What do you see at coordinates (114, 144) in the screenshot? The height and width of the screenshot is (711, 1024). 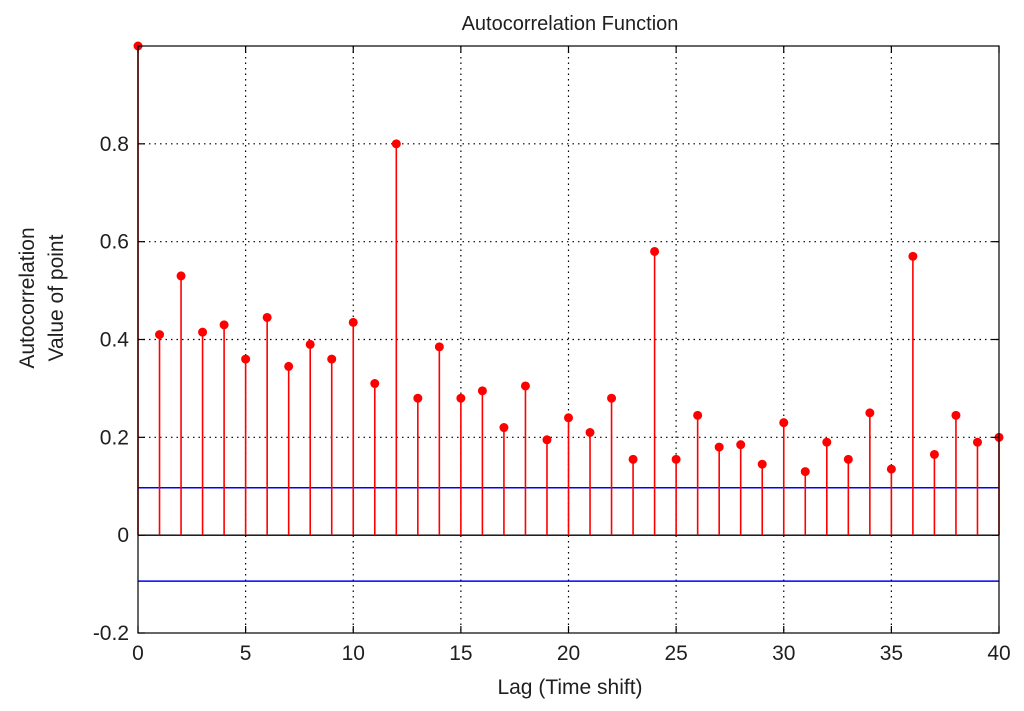 I see `y-tick-label: 0.8` at bounding box center [114, 144].